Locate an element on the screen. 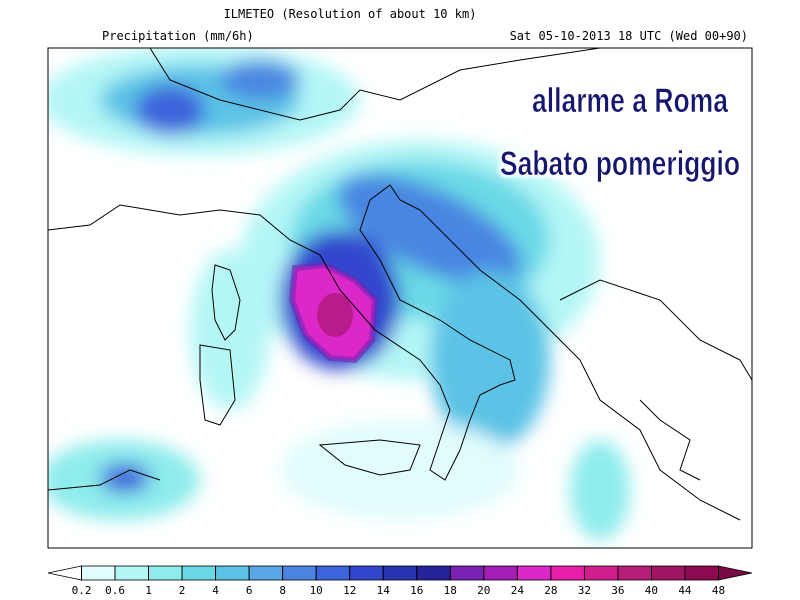 The width and height of the screenshot is (800, 600). colorbar-label: 4 is located at coordinates (215, 590).